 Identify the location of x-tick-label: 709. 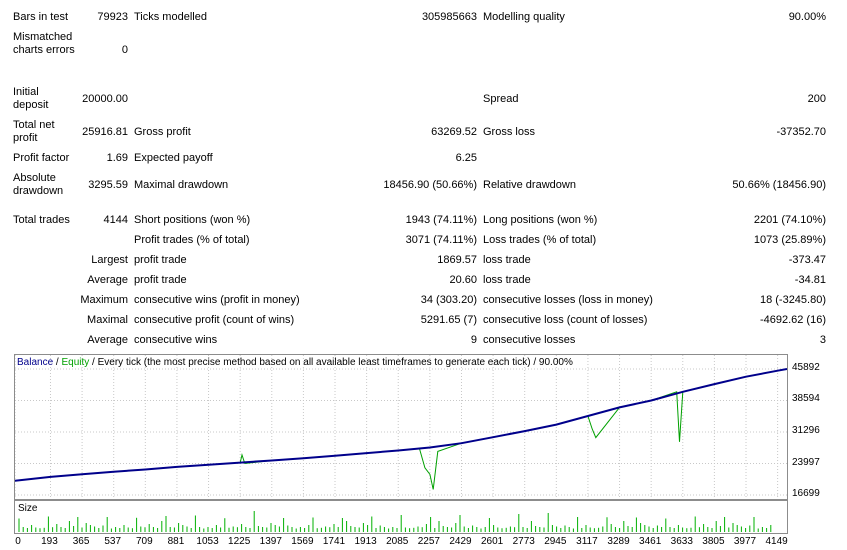
(144, 541).